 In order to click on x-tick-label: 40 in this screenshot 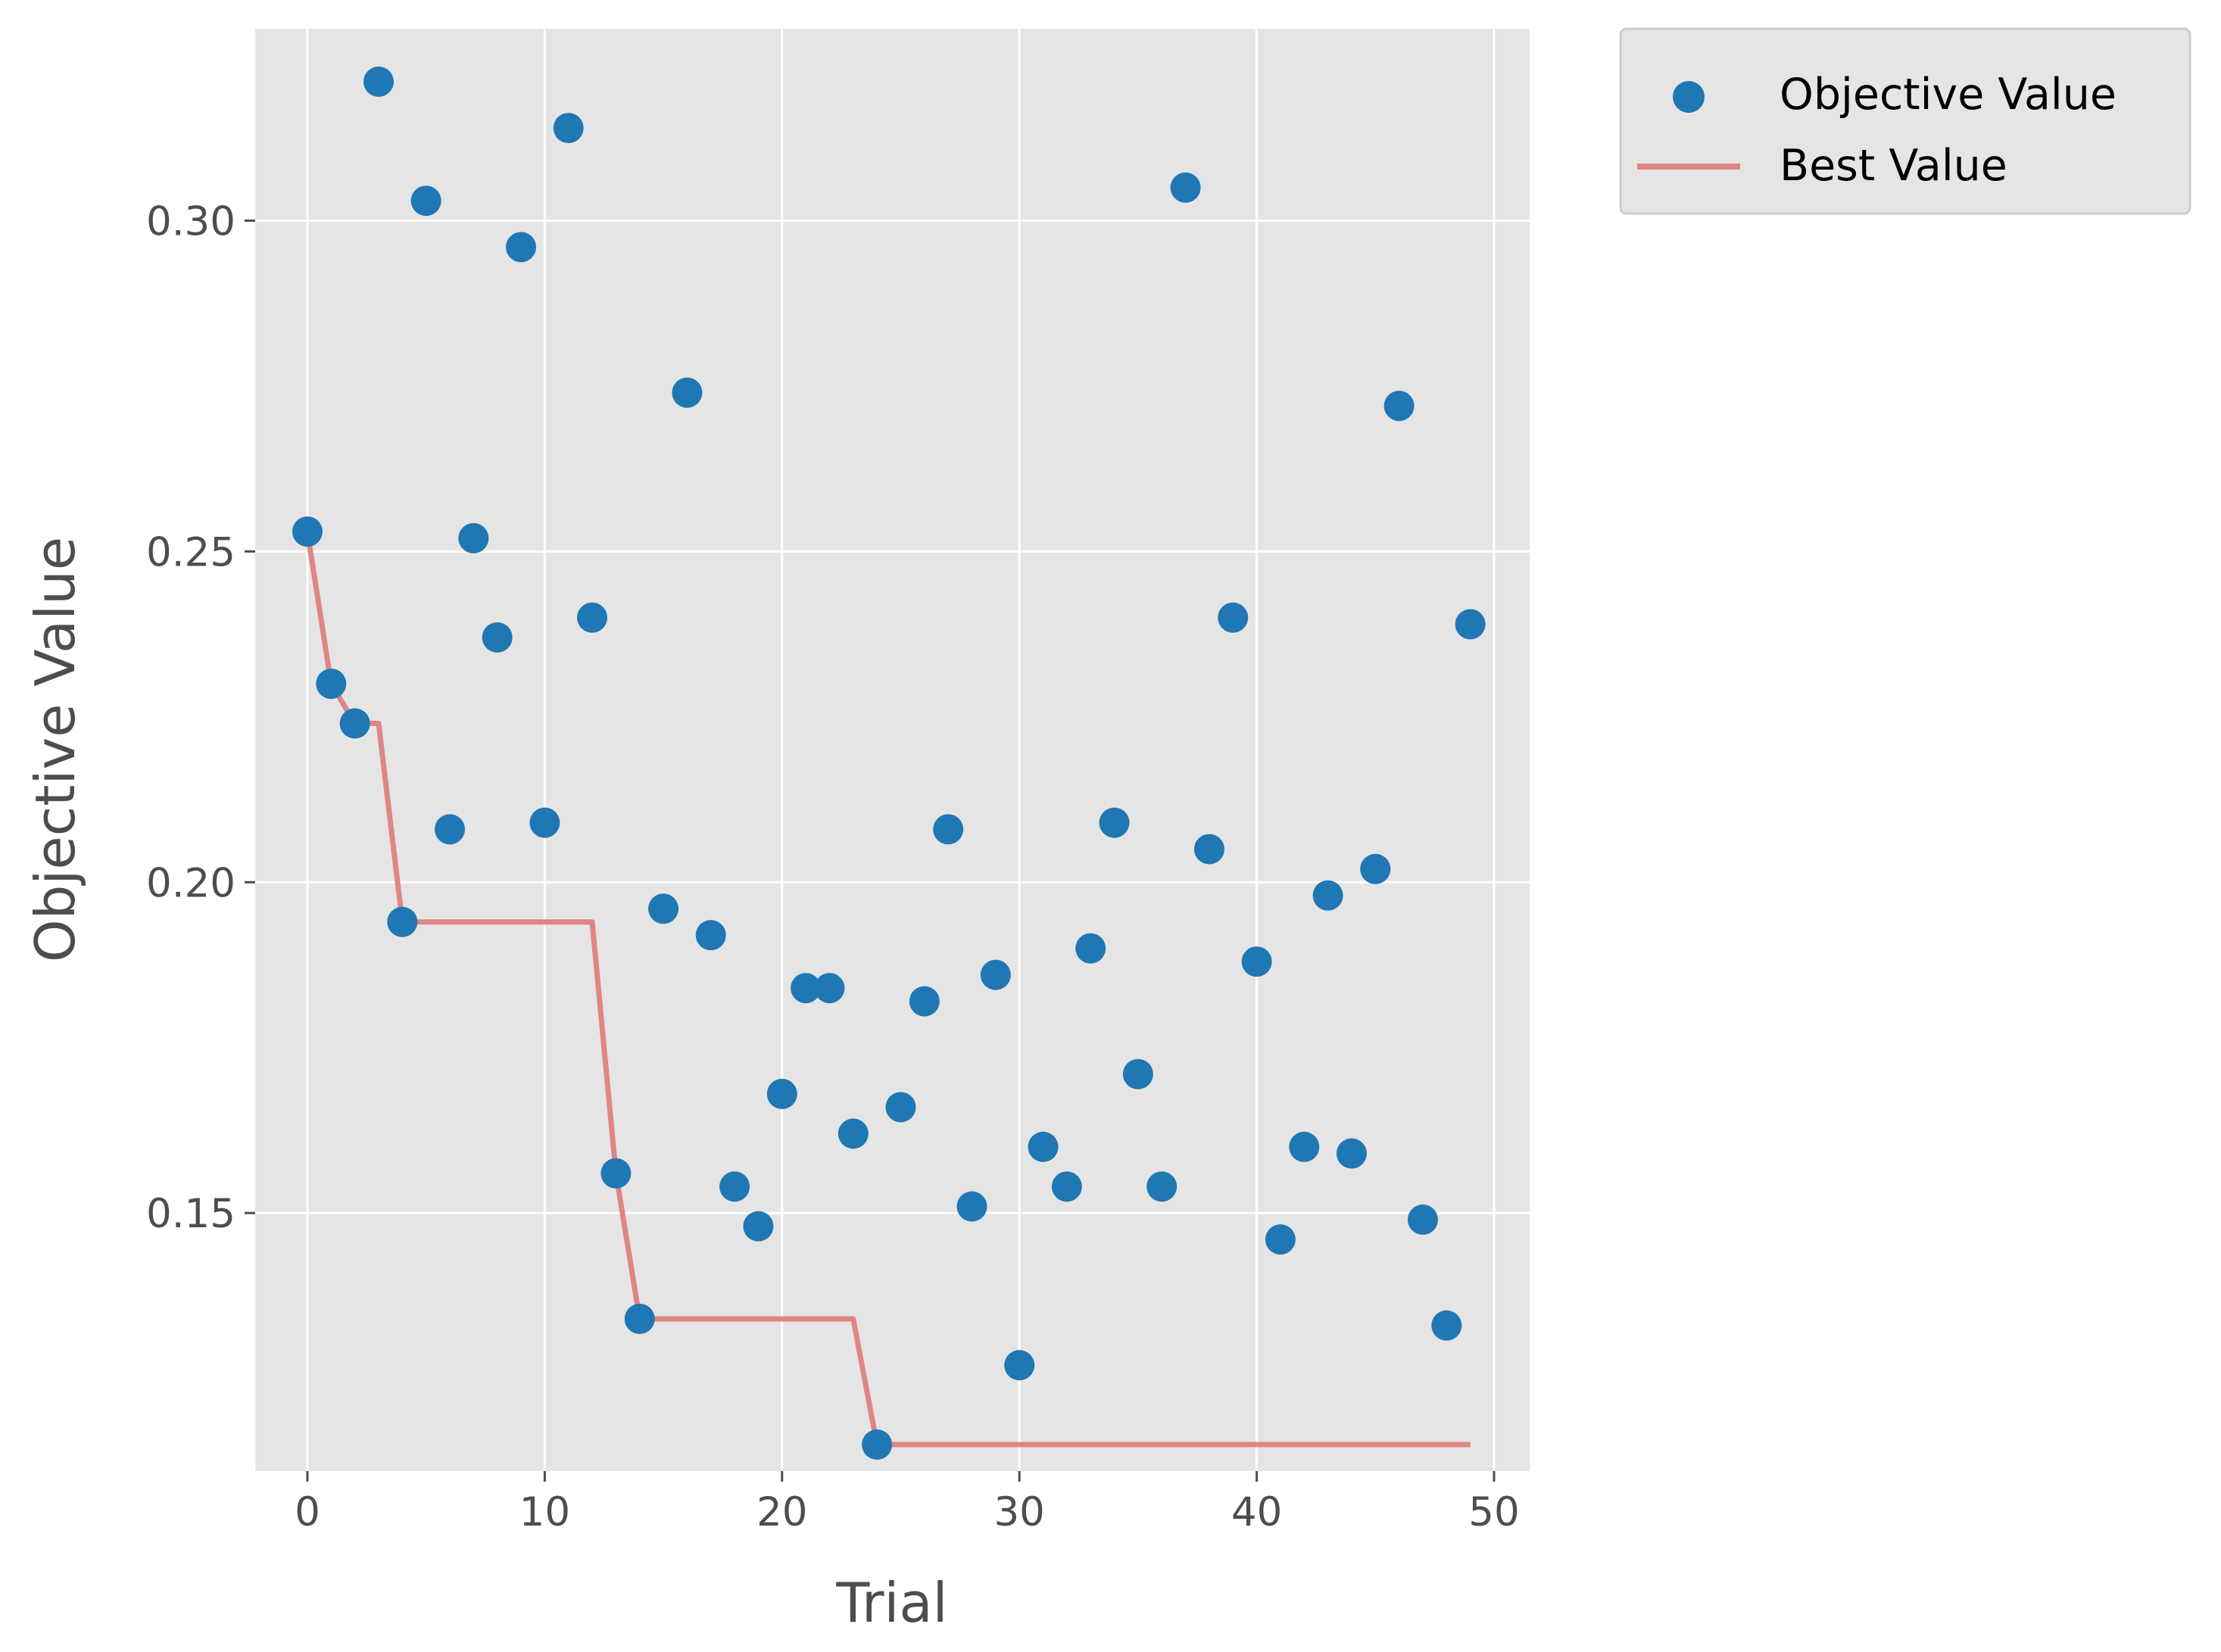, I will do `click(1256, 1512)`.